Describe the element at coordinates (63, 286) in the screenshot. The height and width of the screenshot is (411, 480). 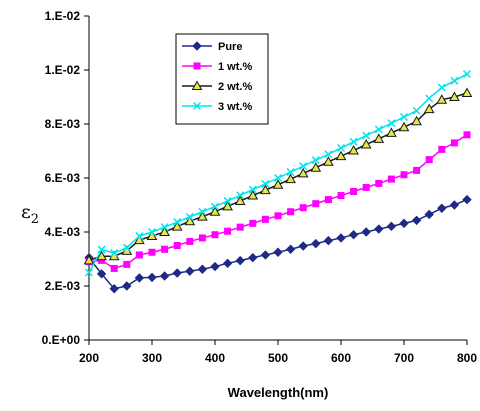
I see `y-tick-label: 2.E-03` at that location.